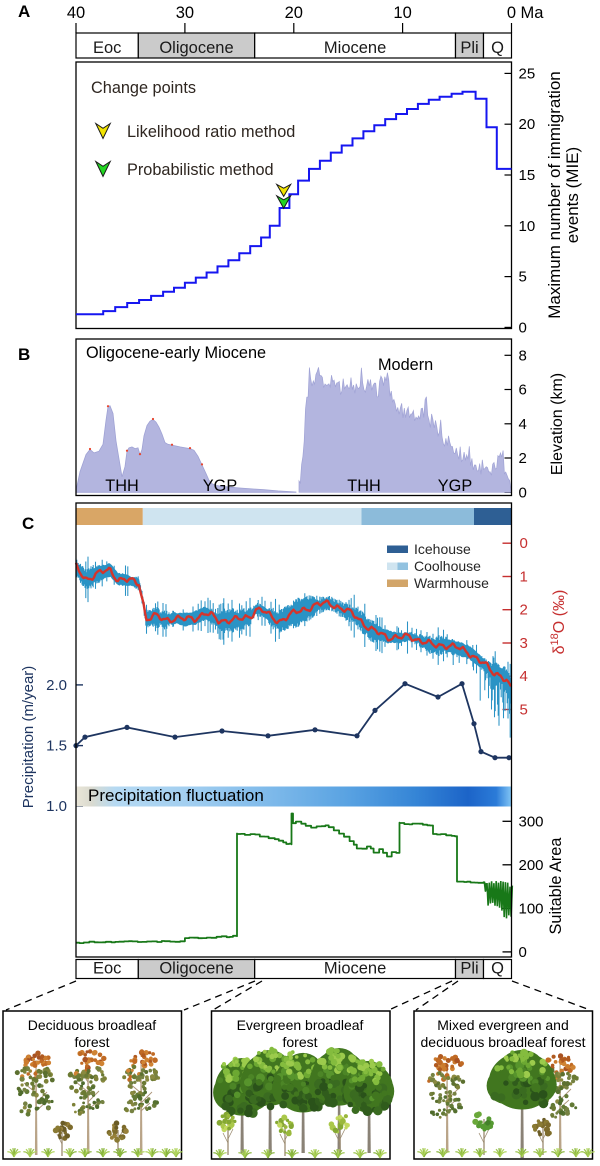  I want to click on svg-text: 3, so click(524, 643).